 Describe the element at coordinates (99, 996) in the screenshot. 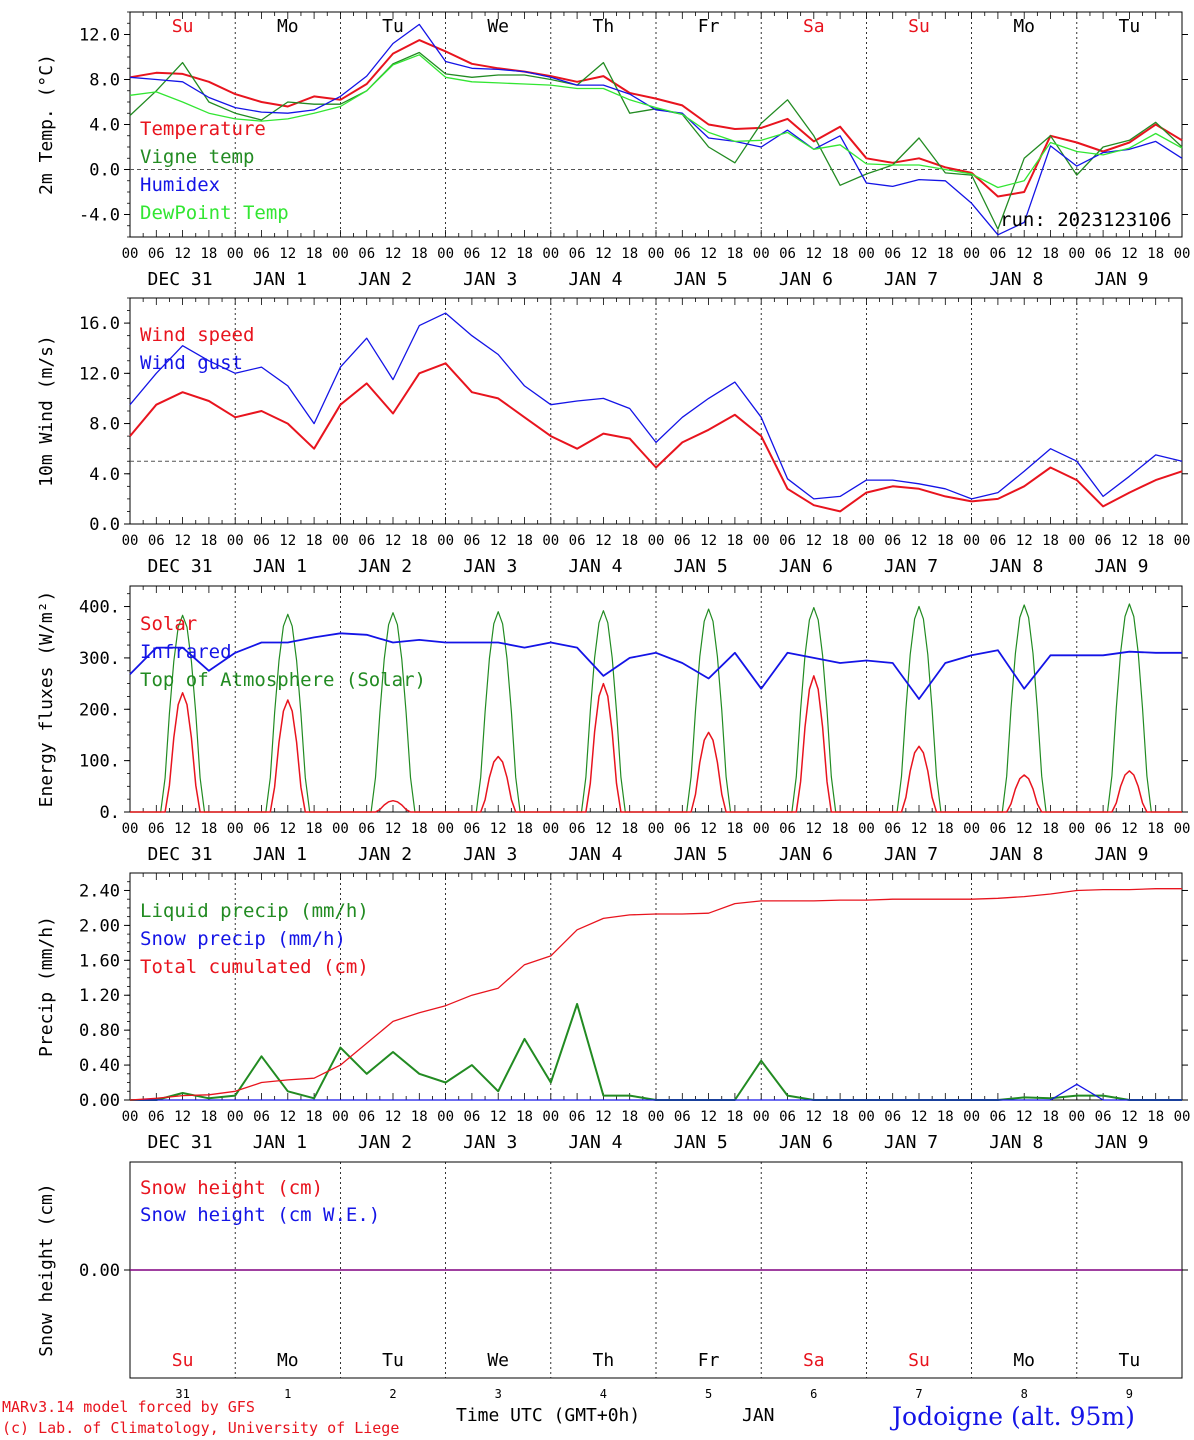

I see `y-tick-label: 1.20` at that location.